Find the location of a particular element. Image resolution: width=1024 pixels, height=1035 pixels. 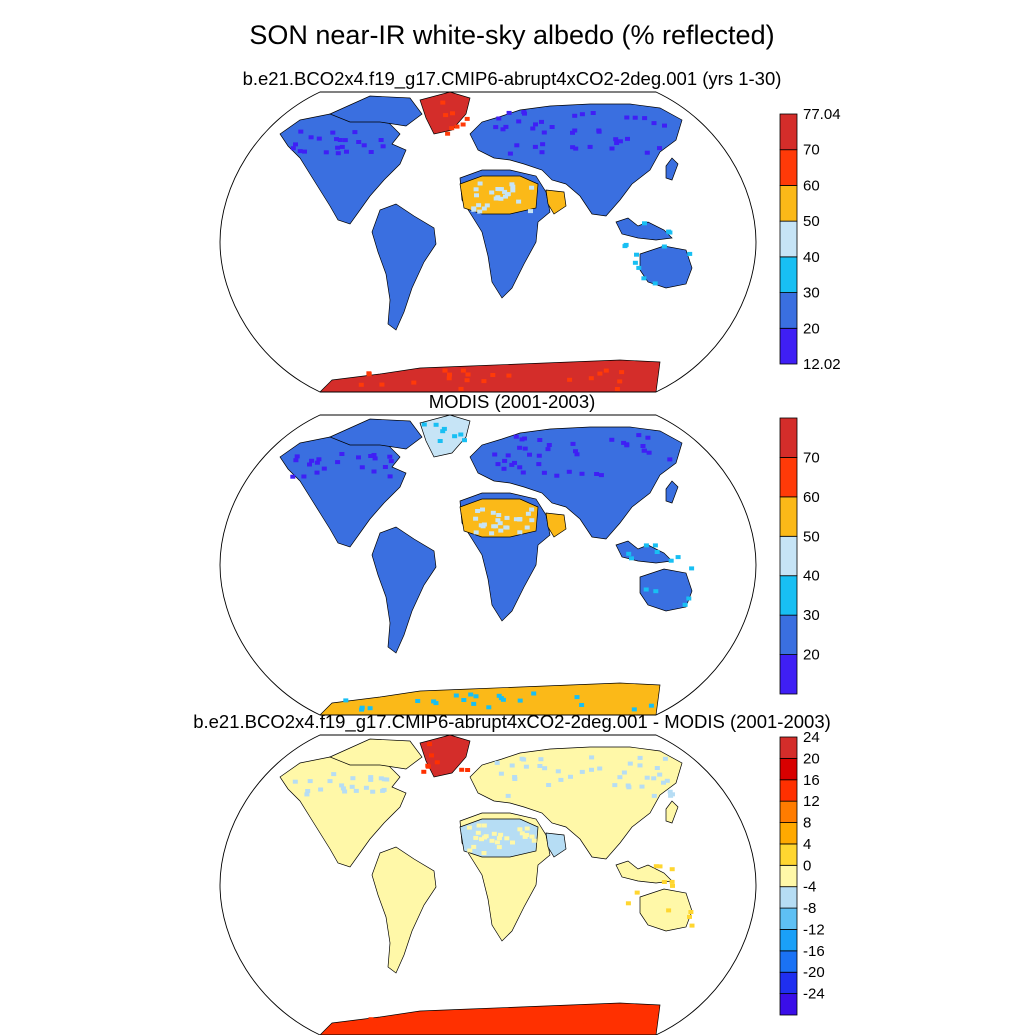

south-america is located at coordinates (404, 267).